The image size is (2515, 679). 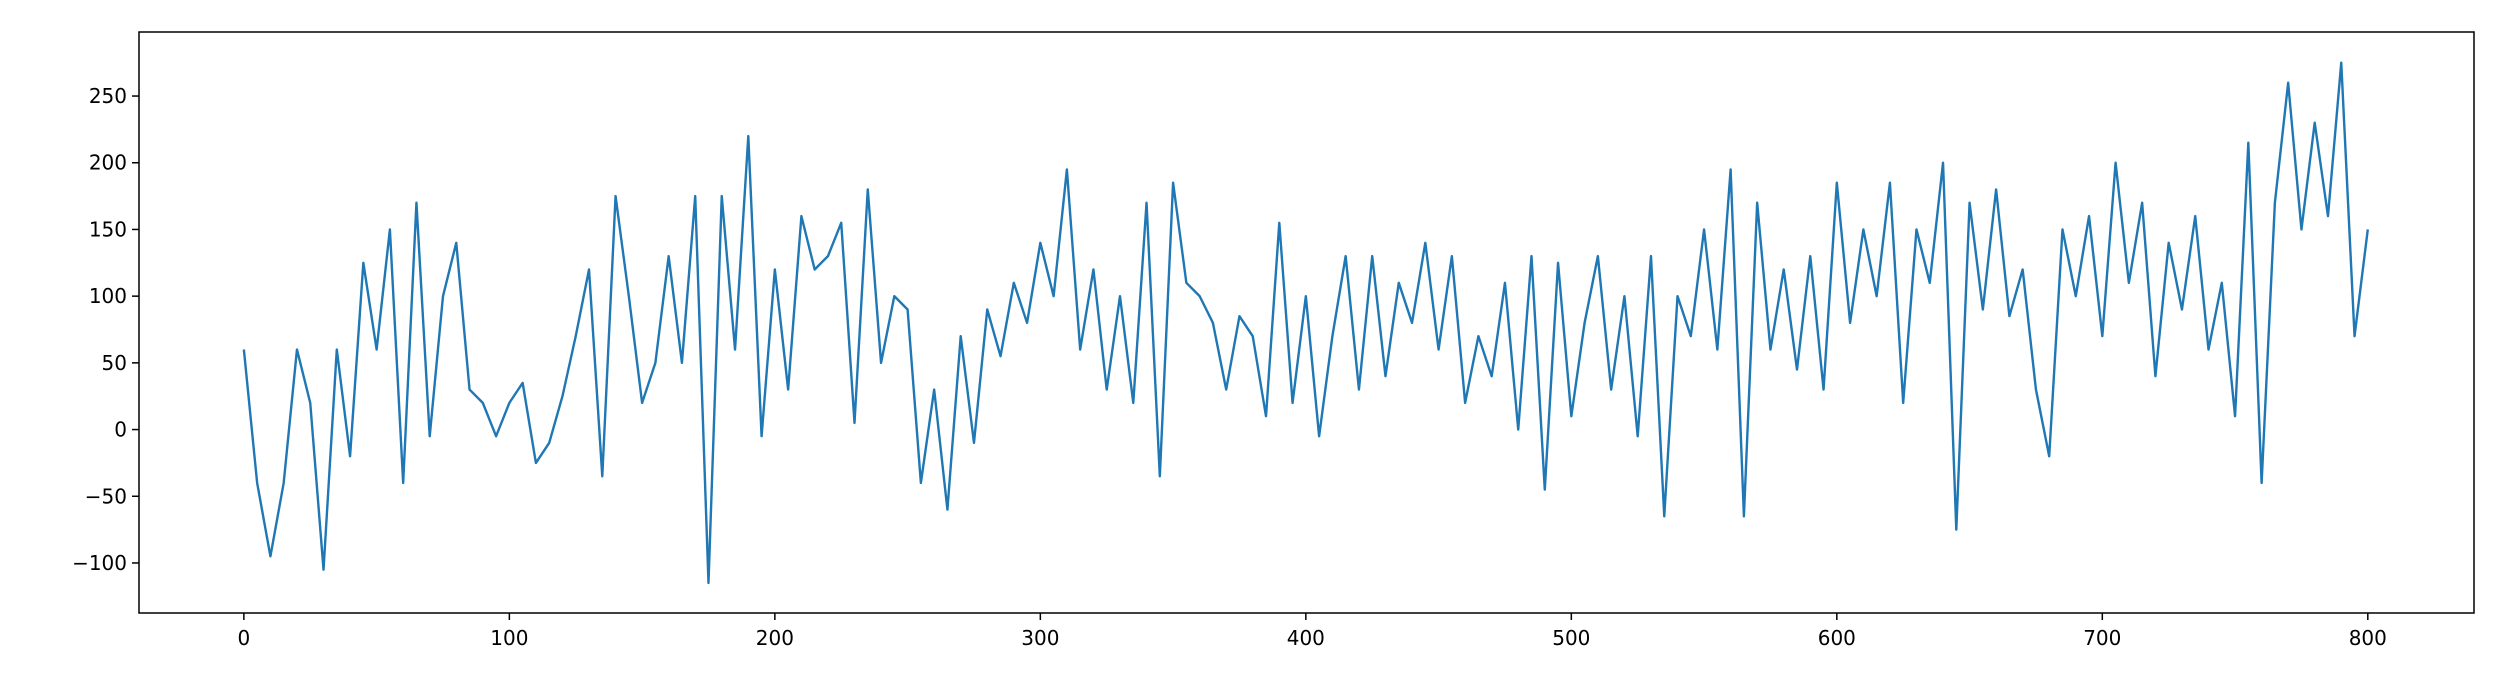 I want to click on y-tick-label: 150, so click(x=108, y=229).